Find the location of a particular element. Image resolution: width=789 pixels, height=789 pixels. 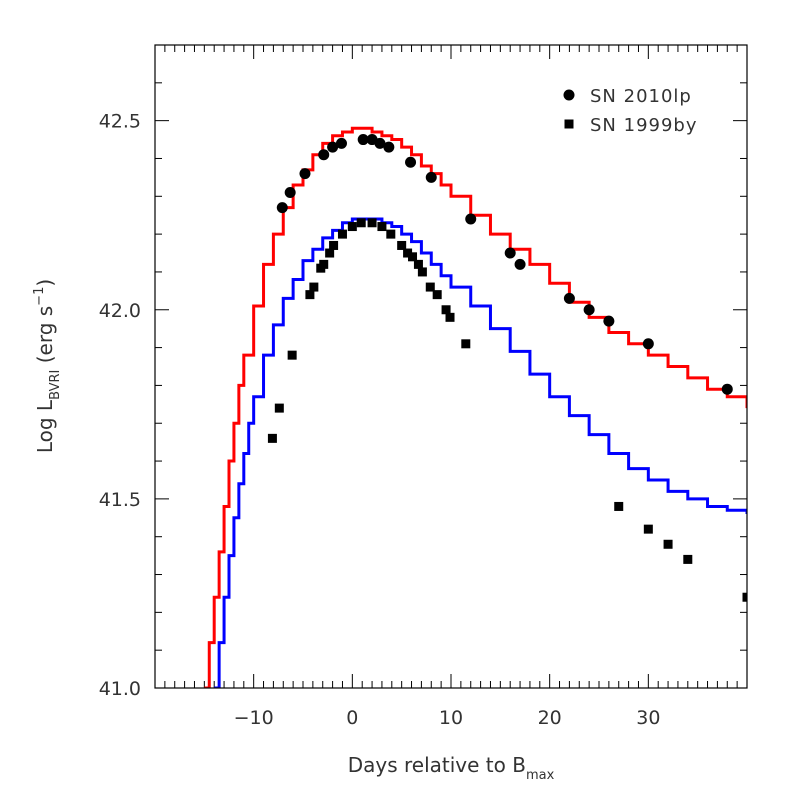

y-axis-label-sub: BVRI is located at coordinates (55, 385).